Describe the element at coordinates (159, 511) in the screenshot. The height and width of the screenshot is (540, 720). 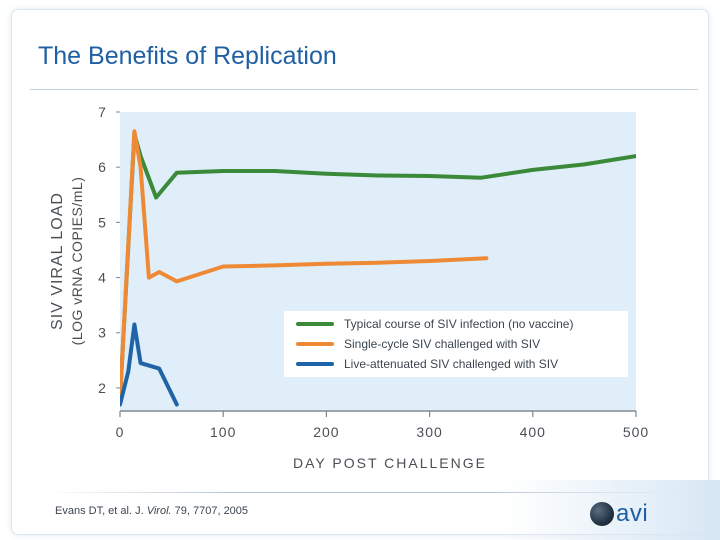
I see `citation-journal: Virol.` at that location.